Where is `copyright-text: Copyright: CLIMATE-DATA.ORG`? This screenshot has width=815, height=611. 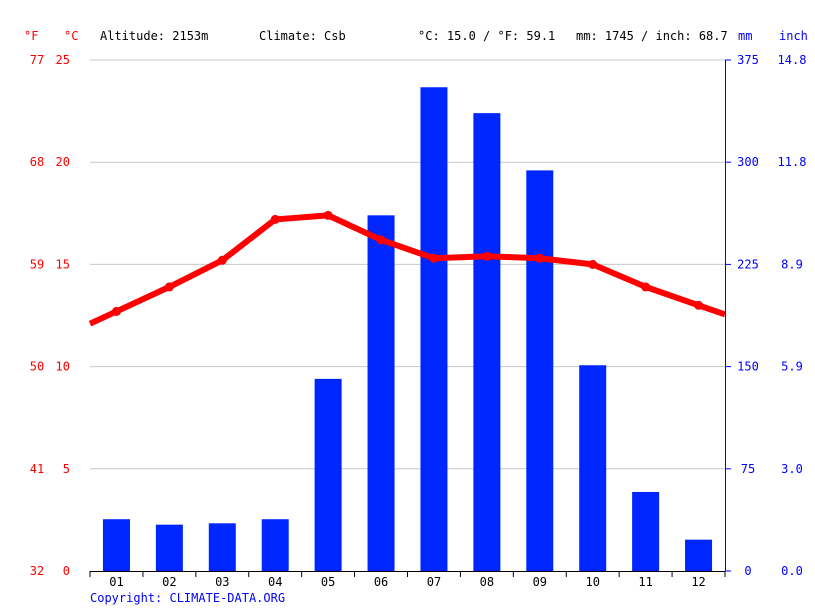 copyright-text: Copyright: CLIMATE-DATA.ORG is located at coordinates (188, 598).